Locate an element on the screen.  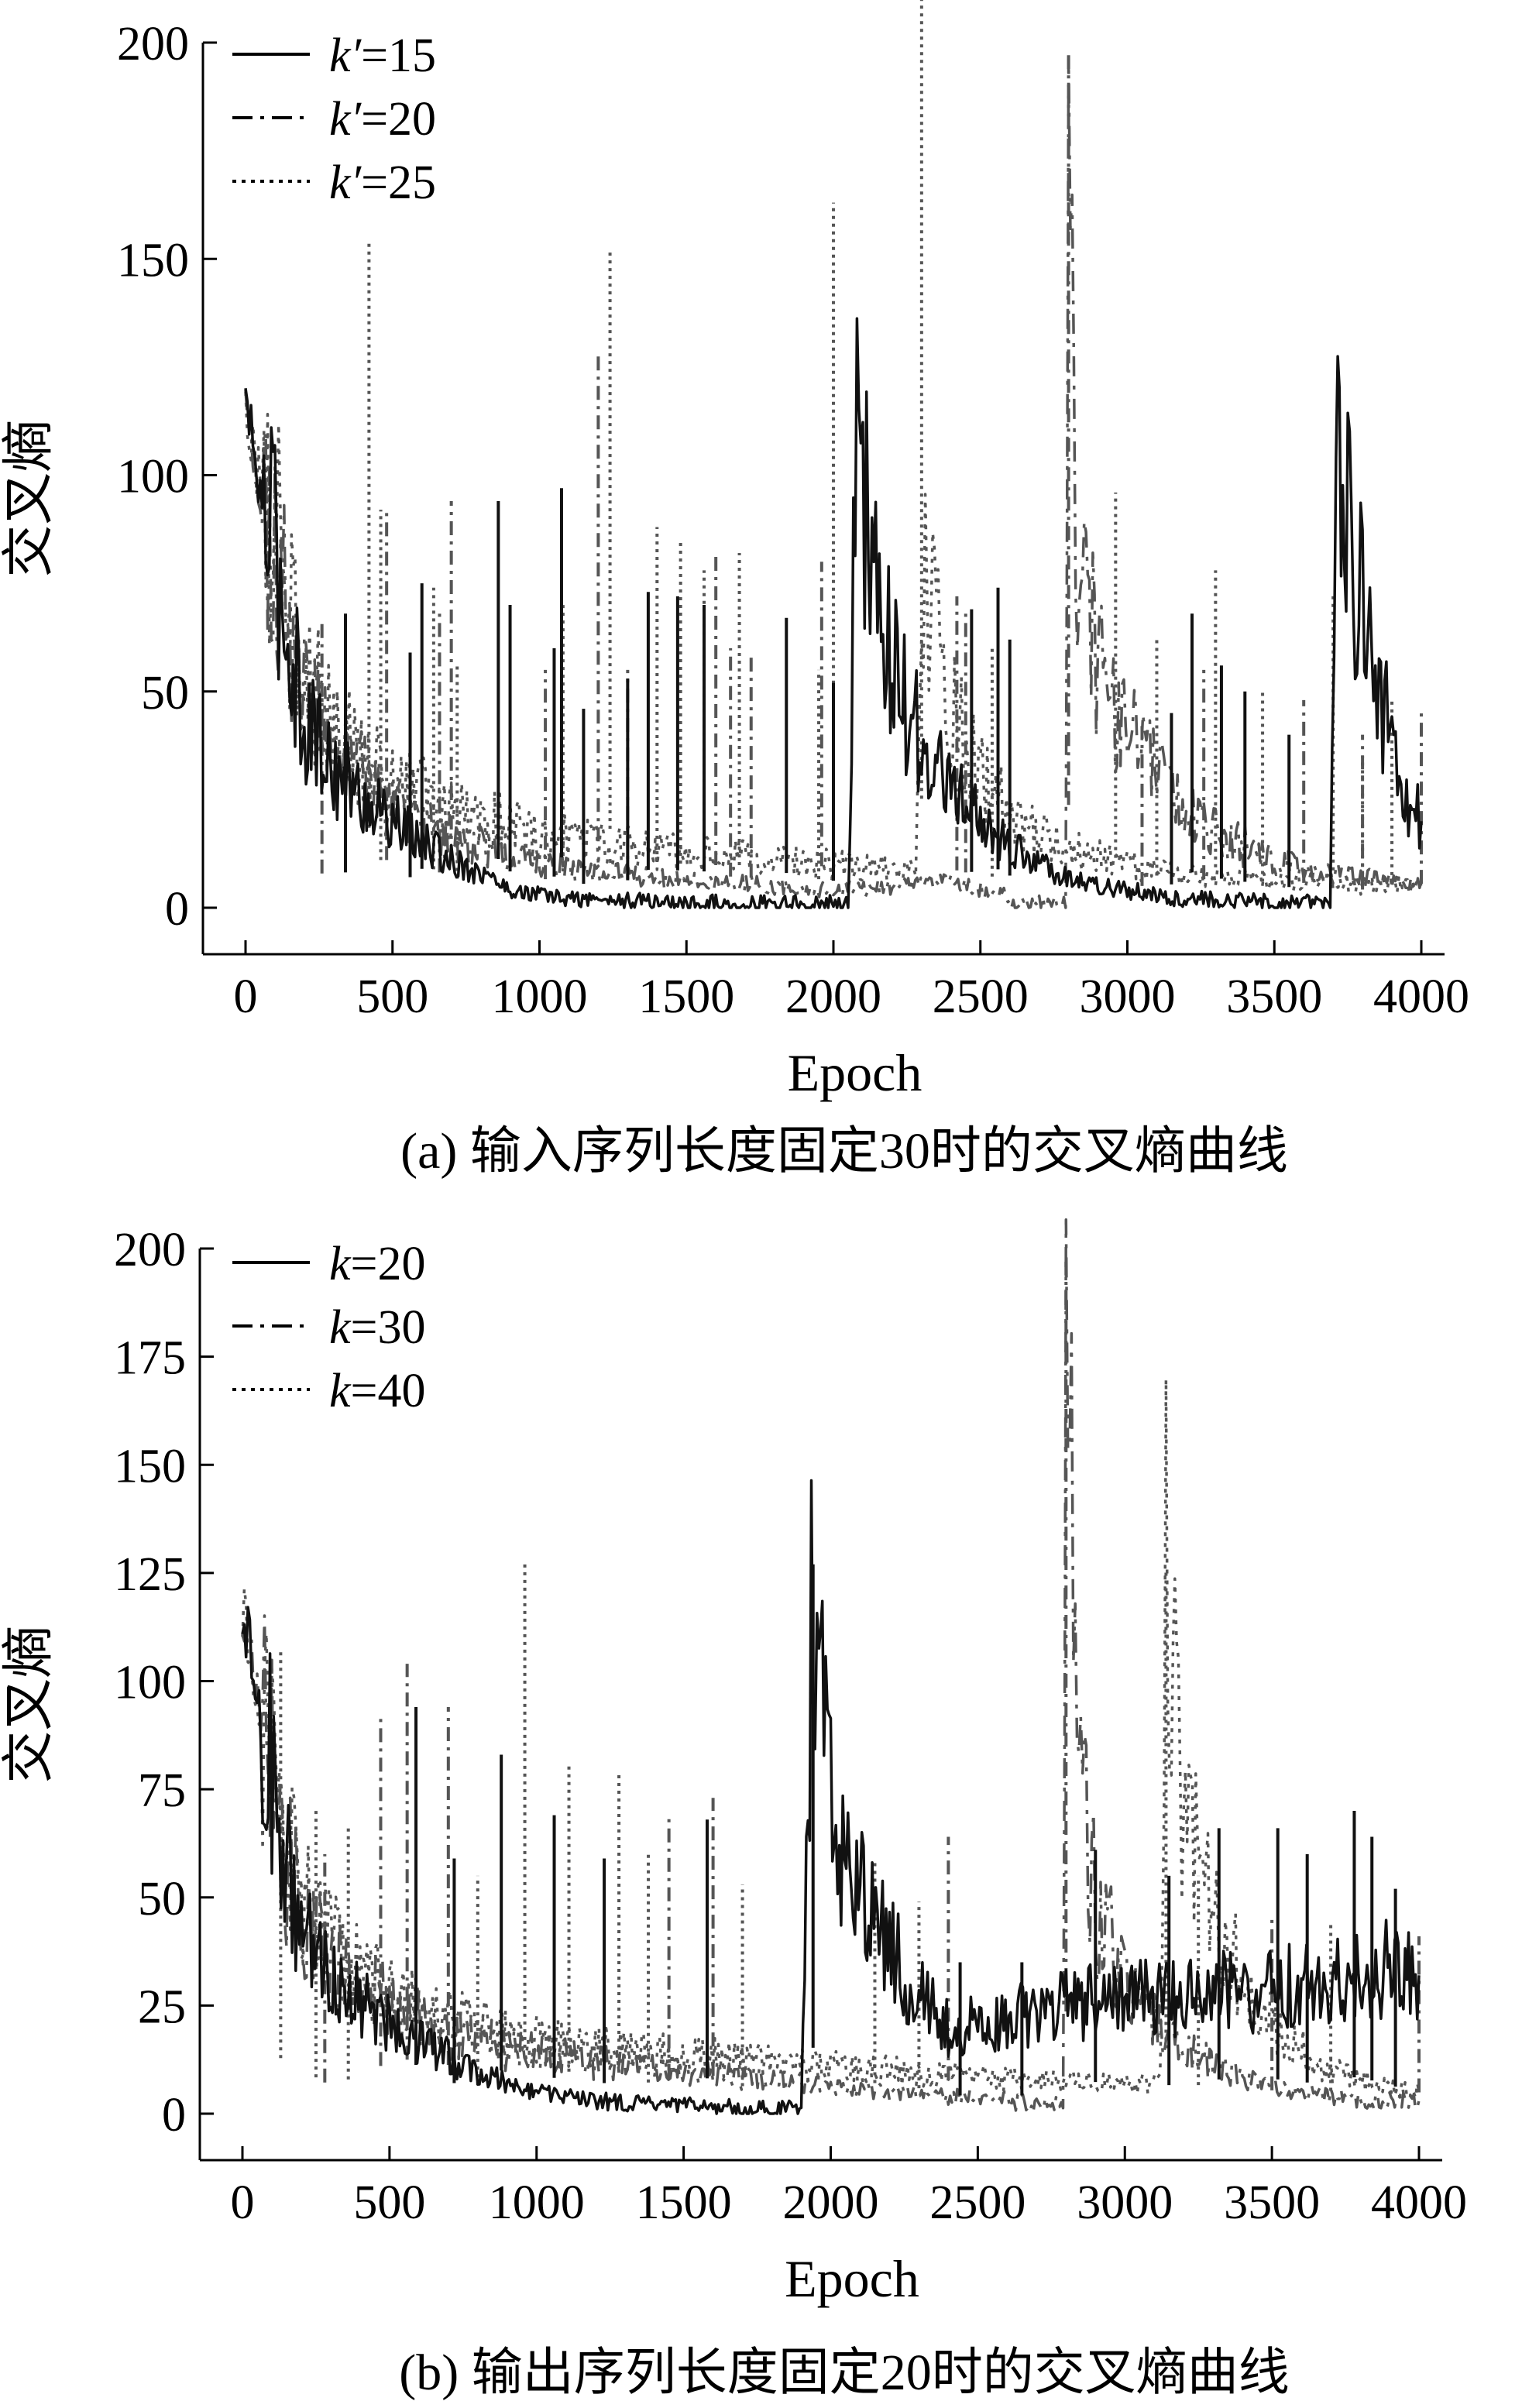
legend-entry: k′=25 is located at coordinates (334, 182).